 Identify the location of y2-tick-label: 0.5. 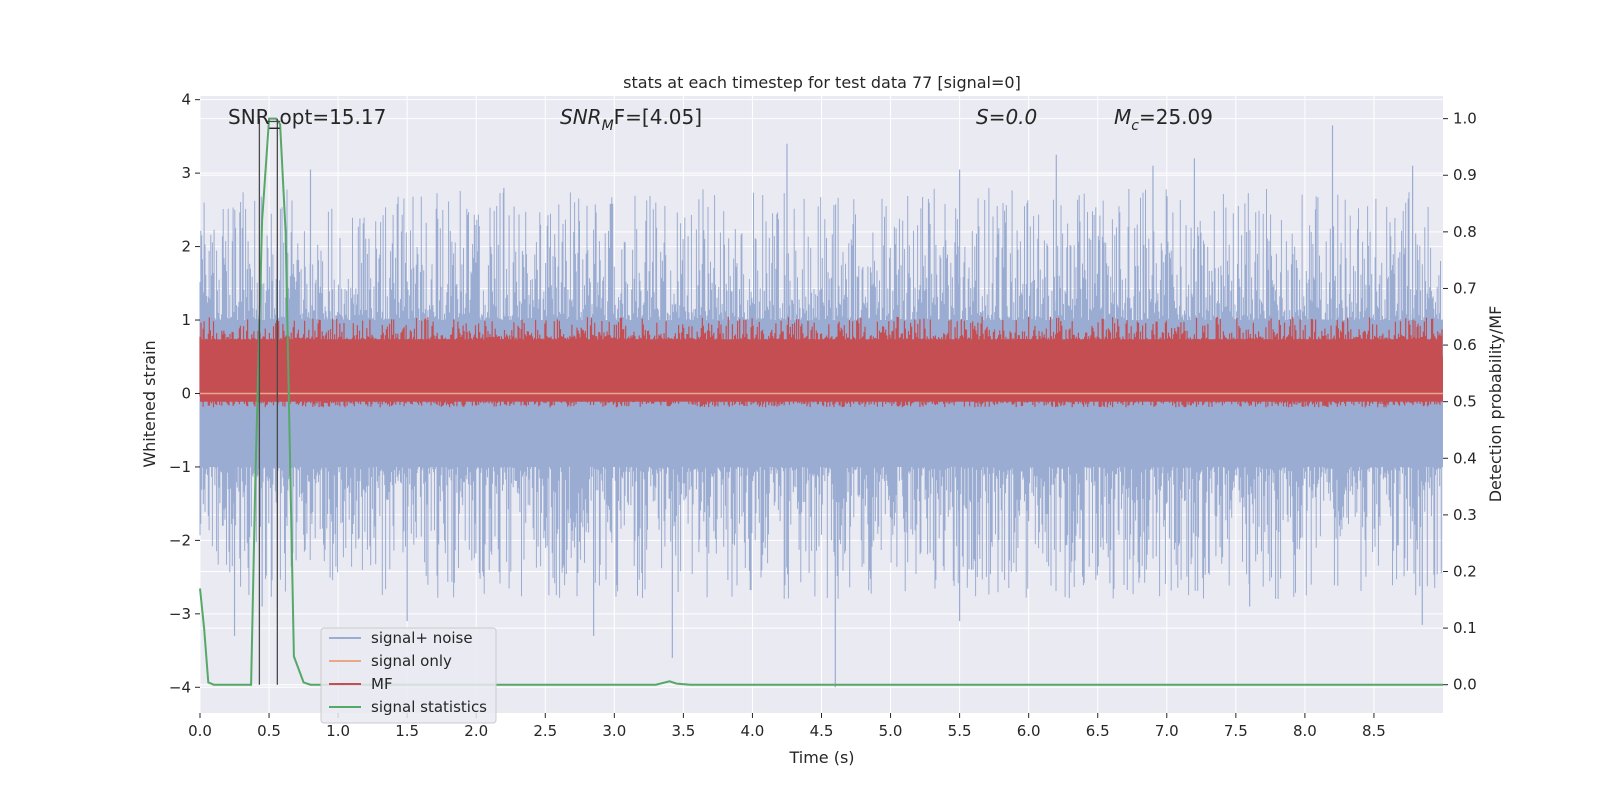
(1465, 402).